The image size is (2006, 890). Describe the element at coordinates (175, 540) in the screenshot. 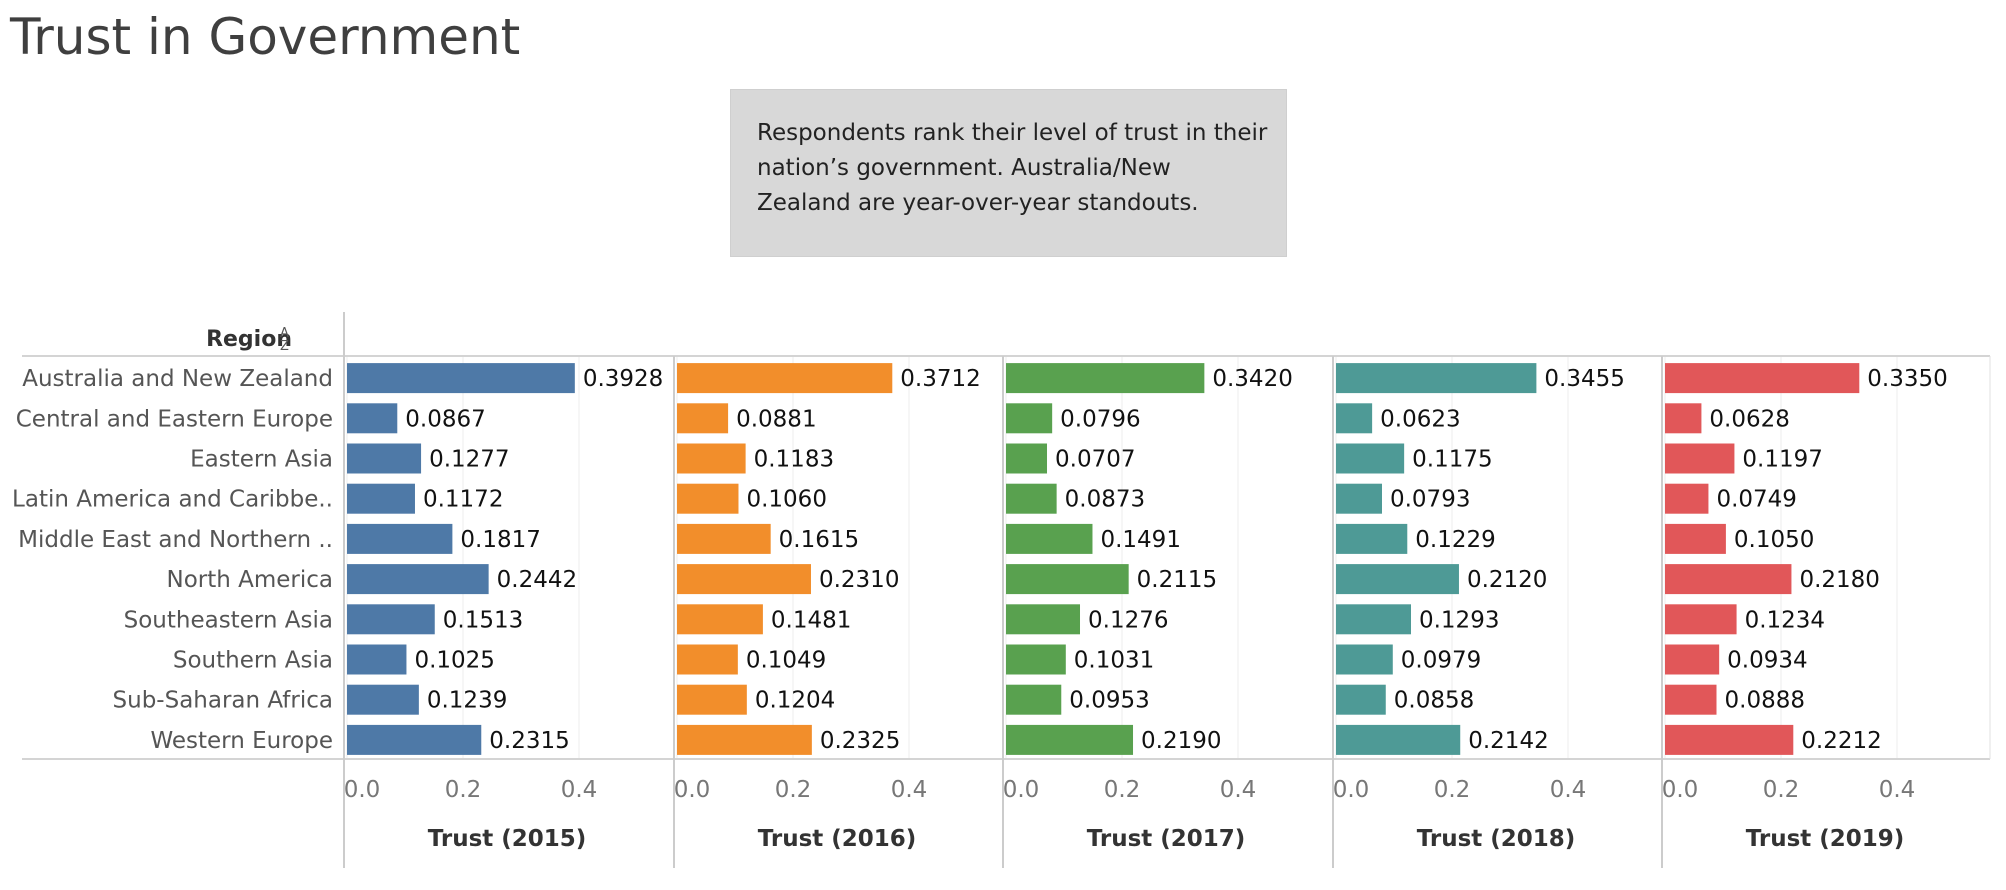

I see `region-label: Middle East and Northern ..` at that location.